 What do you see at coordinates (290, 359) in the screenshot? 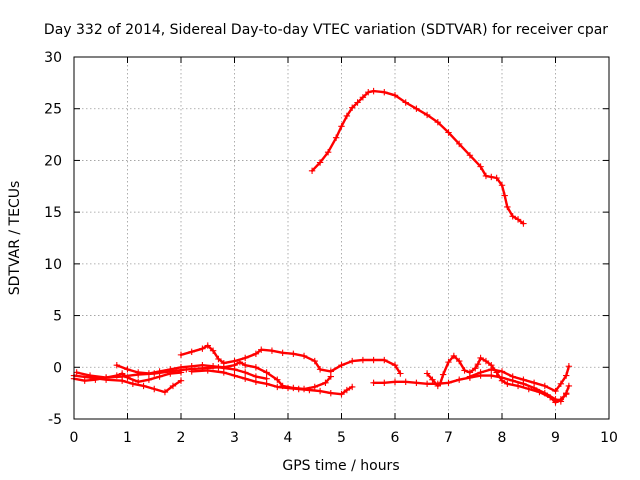
I see `series-satellite-arc-e` at bounding box center [290, 359].